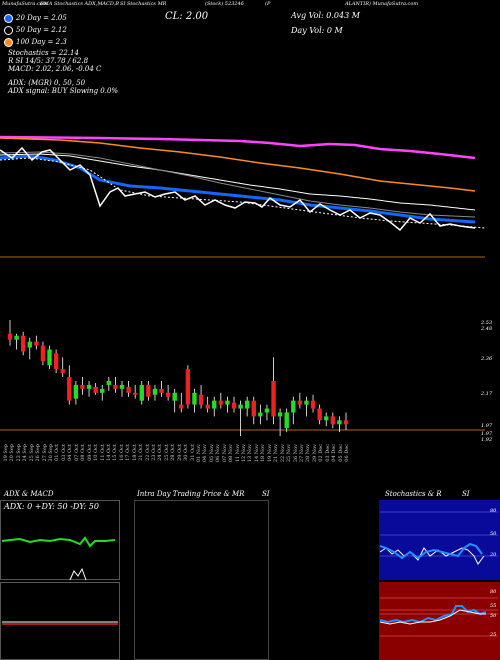 The image size is (500, 660). Describe the element at coordinates (431, 551) in the screenshot. I see `stoch-blue-line` at that location.